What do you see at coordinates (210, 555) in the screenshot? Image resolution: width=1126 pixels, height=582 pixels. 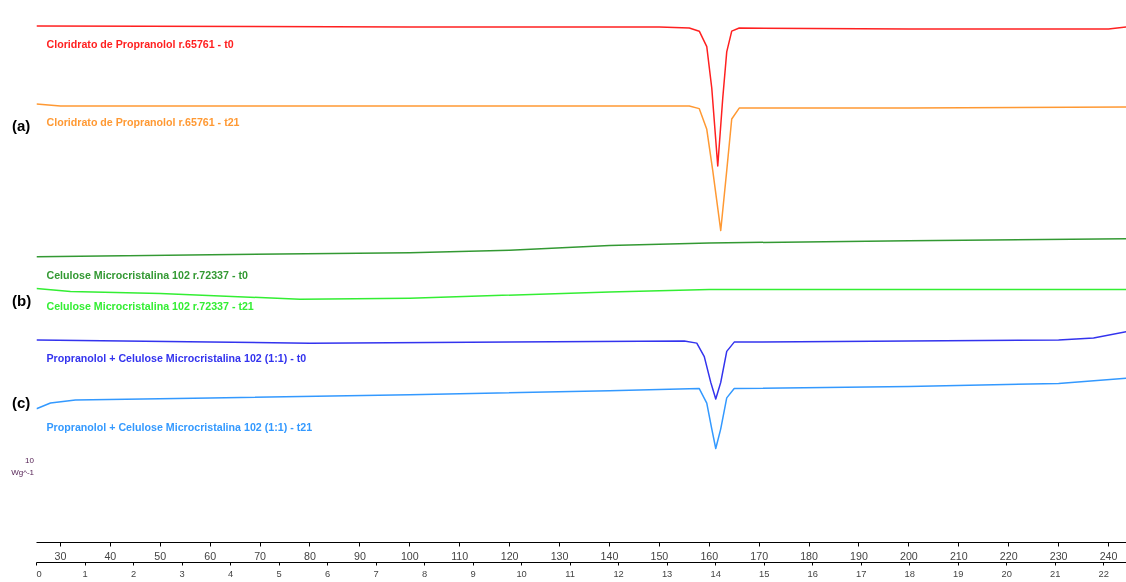 I see `x-tick-label: 60` at bounding box center [210, 555].